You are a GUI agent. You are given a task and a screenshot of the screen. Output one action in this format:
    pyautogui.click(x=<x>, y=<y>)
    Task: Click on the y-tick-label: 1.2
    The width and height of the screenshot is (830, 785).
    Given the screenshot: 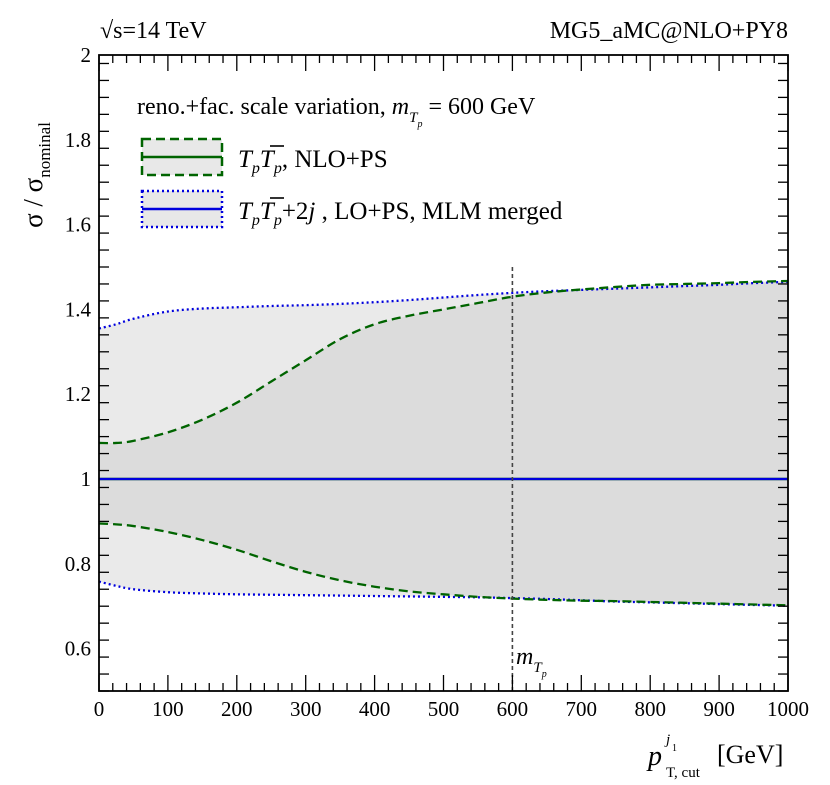 What is the action you would take?
    pyautogui.click(x=78, y=394)
    